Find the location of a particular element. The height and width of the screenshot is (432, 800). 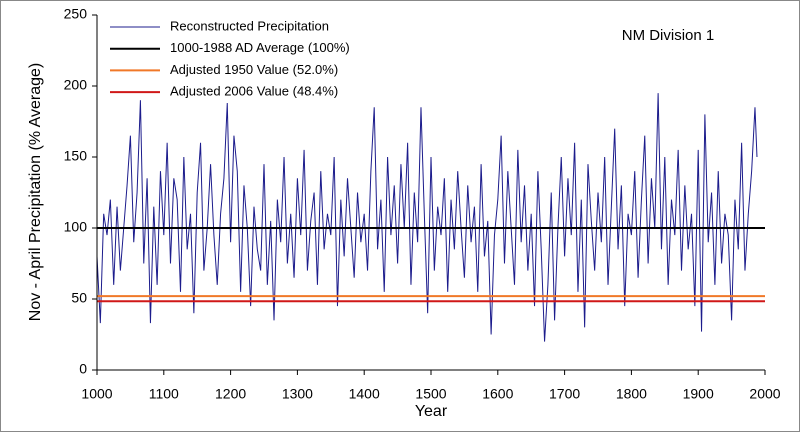

x-tick-label: 1100 is located at coordinates (164, 394).